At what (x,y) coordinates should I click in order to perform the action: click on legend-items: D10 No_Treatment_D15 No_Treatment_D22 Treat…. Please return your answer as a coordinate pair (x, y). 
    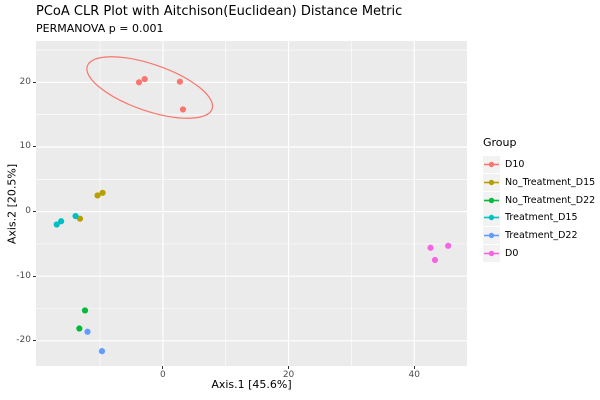
    Looking at the image, I should click on (540, 209).